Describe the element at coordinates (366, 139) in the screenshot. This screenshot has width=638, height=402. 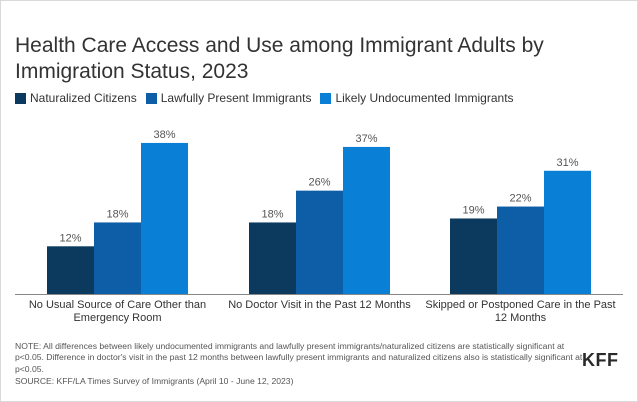
I see `data-label-undocumented-cat2: 37%` at that location.